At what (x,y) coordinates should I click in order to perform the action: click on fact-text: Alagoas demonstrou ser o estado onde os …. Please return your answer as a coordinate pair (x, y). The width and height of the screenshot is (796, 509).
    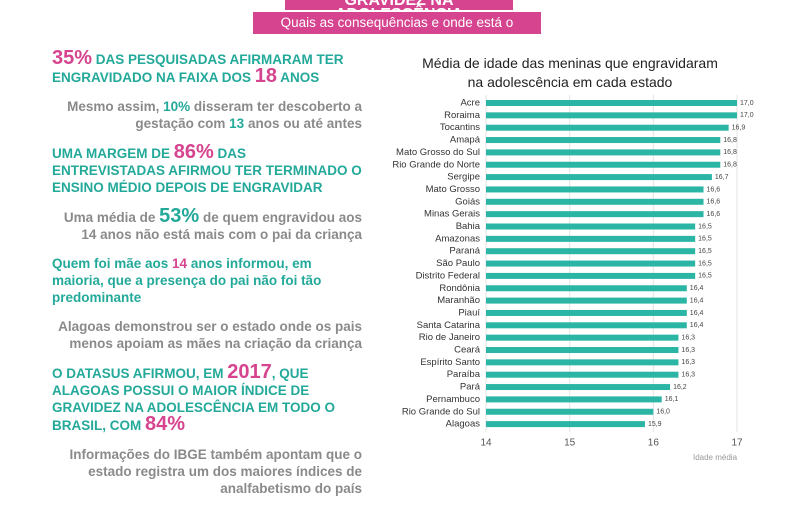
    Looking at the image, I should click on (210, 335).